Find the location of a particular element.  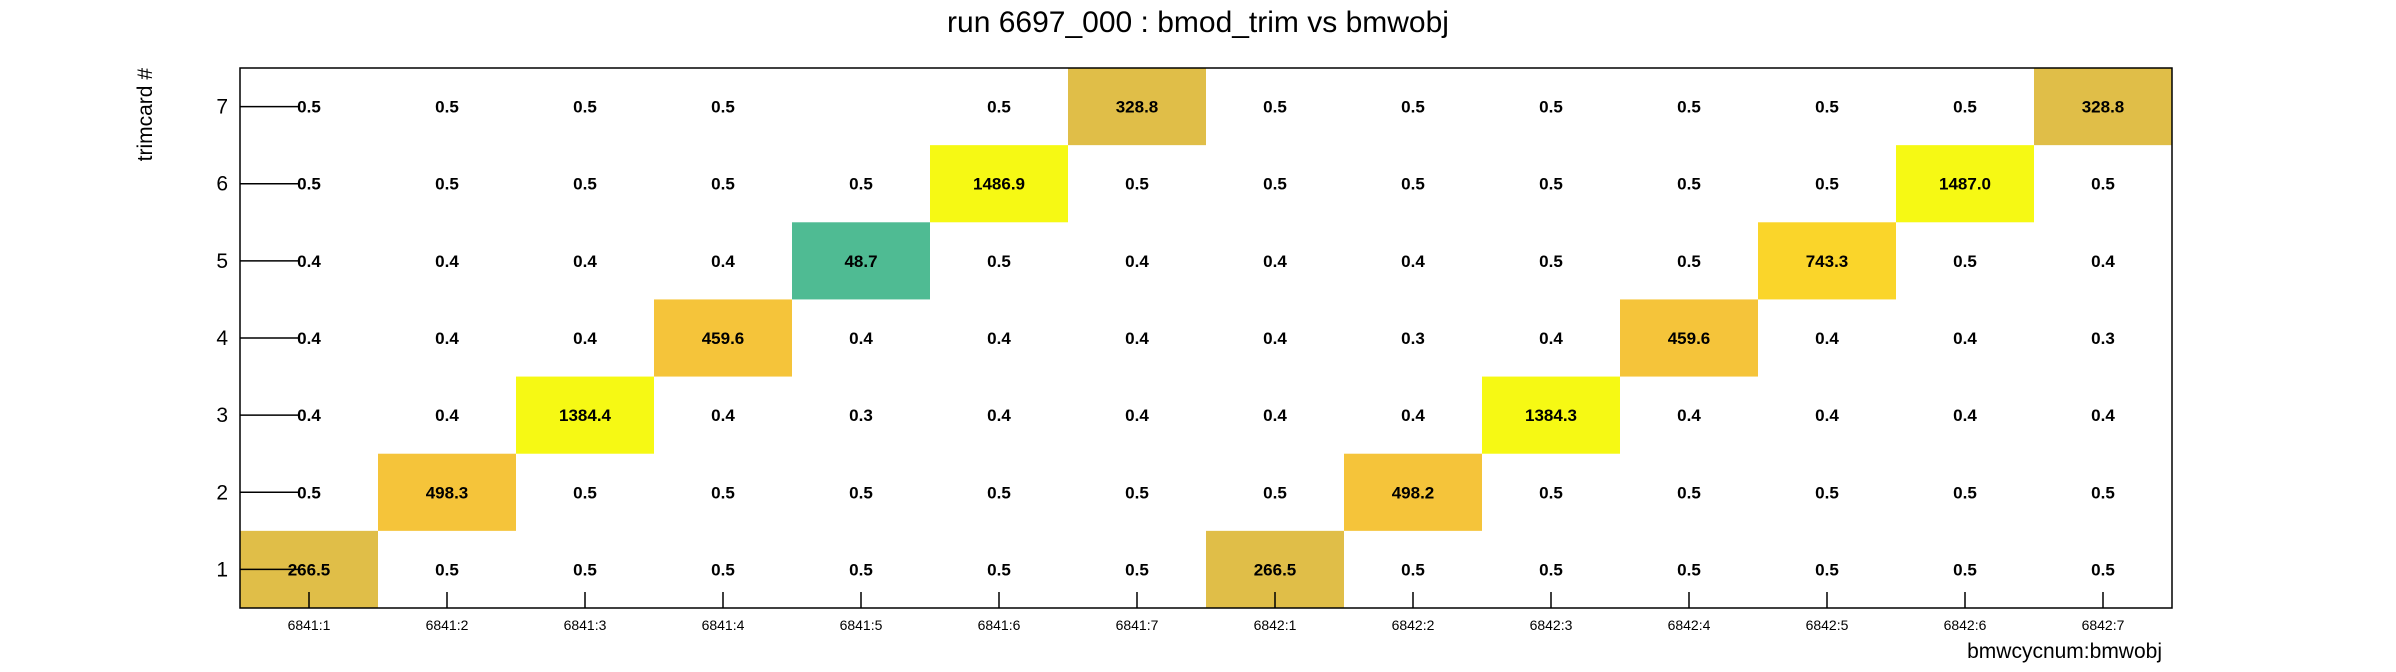

cell-value-label: 1487.0 is located at coordinates (1965, 184).